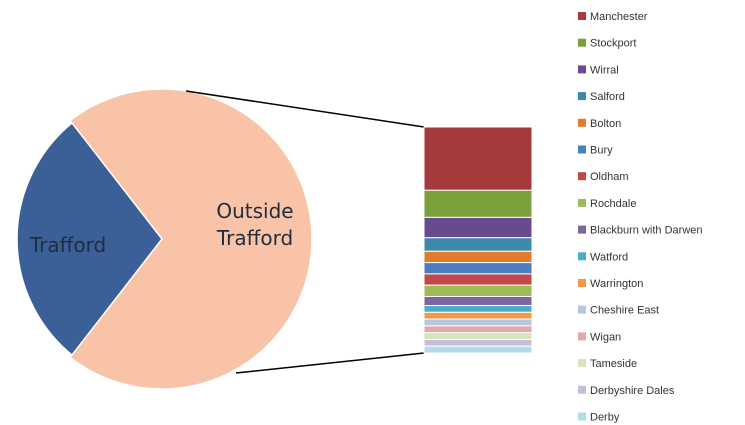  I want to click on legend-item-blackburn-with-darwen: Blackburn with Darwen, so click(640, 231).